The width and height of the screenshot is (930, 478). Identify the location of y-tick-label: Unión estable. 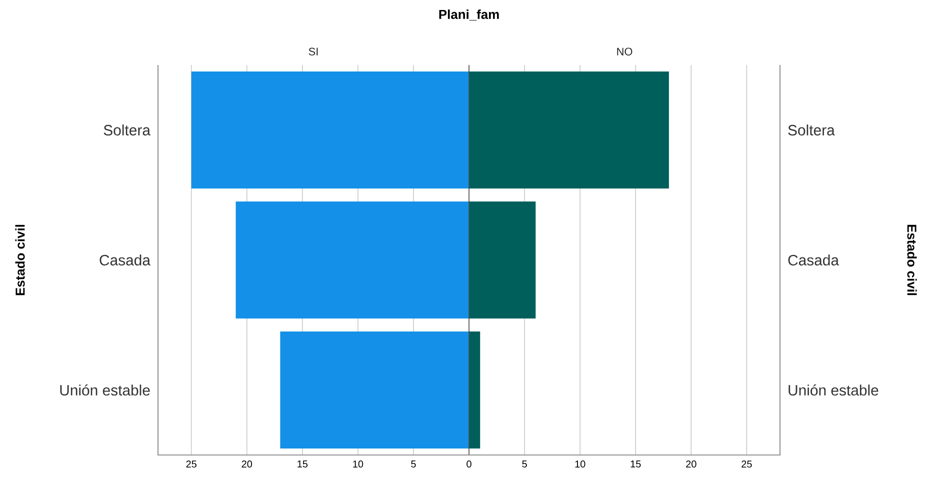
(105, 390).